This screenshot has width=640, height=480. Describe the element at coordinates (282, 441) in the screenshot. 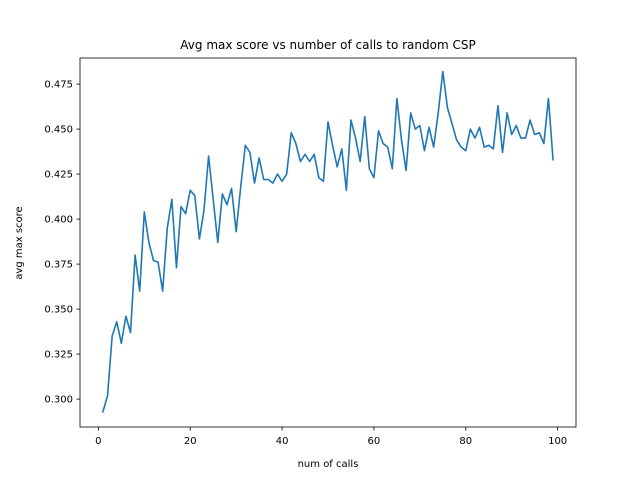

I see `x-tick-label: 40` at that location.